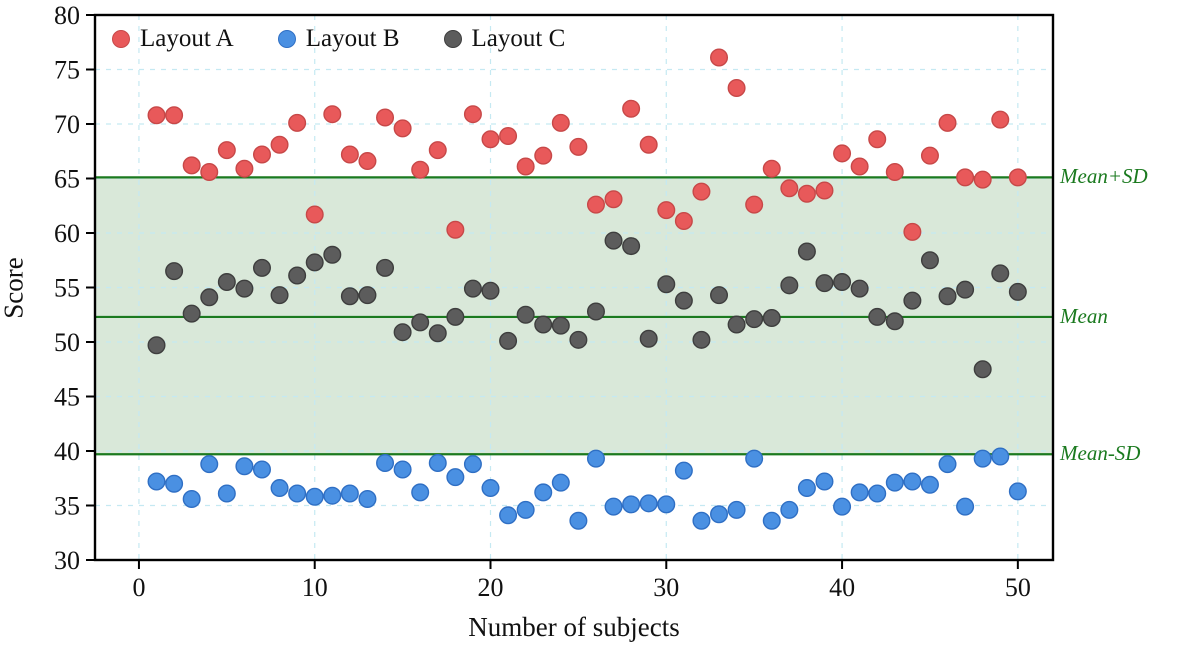 This screenshot has height=655, width=1182. I want to click on mean-label: Mean, so click(1084, 315).